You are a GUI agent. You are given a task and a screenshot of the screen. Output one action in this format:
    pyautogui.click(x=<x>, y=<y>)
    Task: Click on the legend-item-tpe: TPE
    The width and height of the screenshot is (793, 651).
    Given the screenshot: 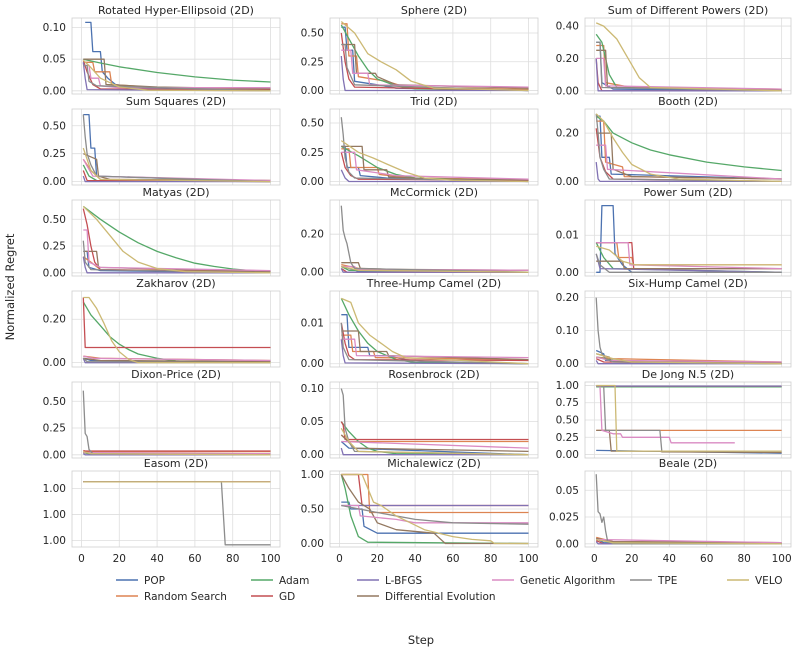 What is the action you would take?
    pyautogui.click(x=653, y=581)
    